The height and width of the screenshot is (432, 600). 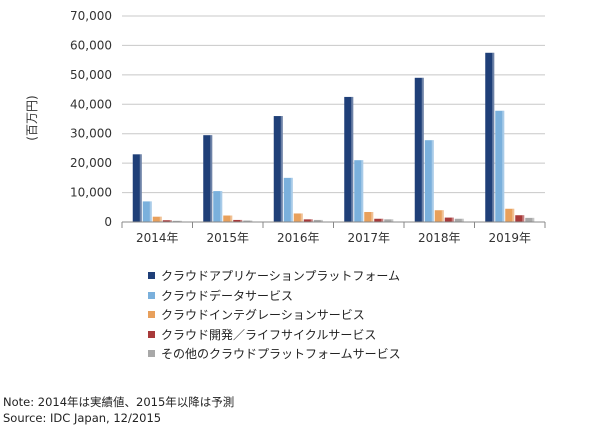 I want to click on y-tick-label: 10,000, so click(x=91, y=193).